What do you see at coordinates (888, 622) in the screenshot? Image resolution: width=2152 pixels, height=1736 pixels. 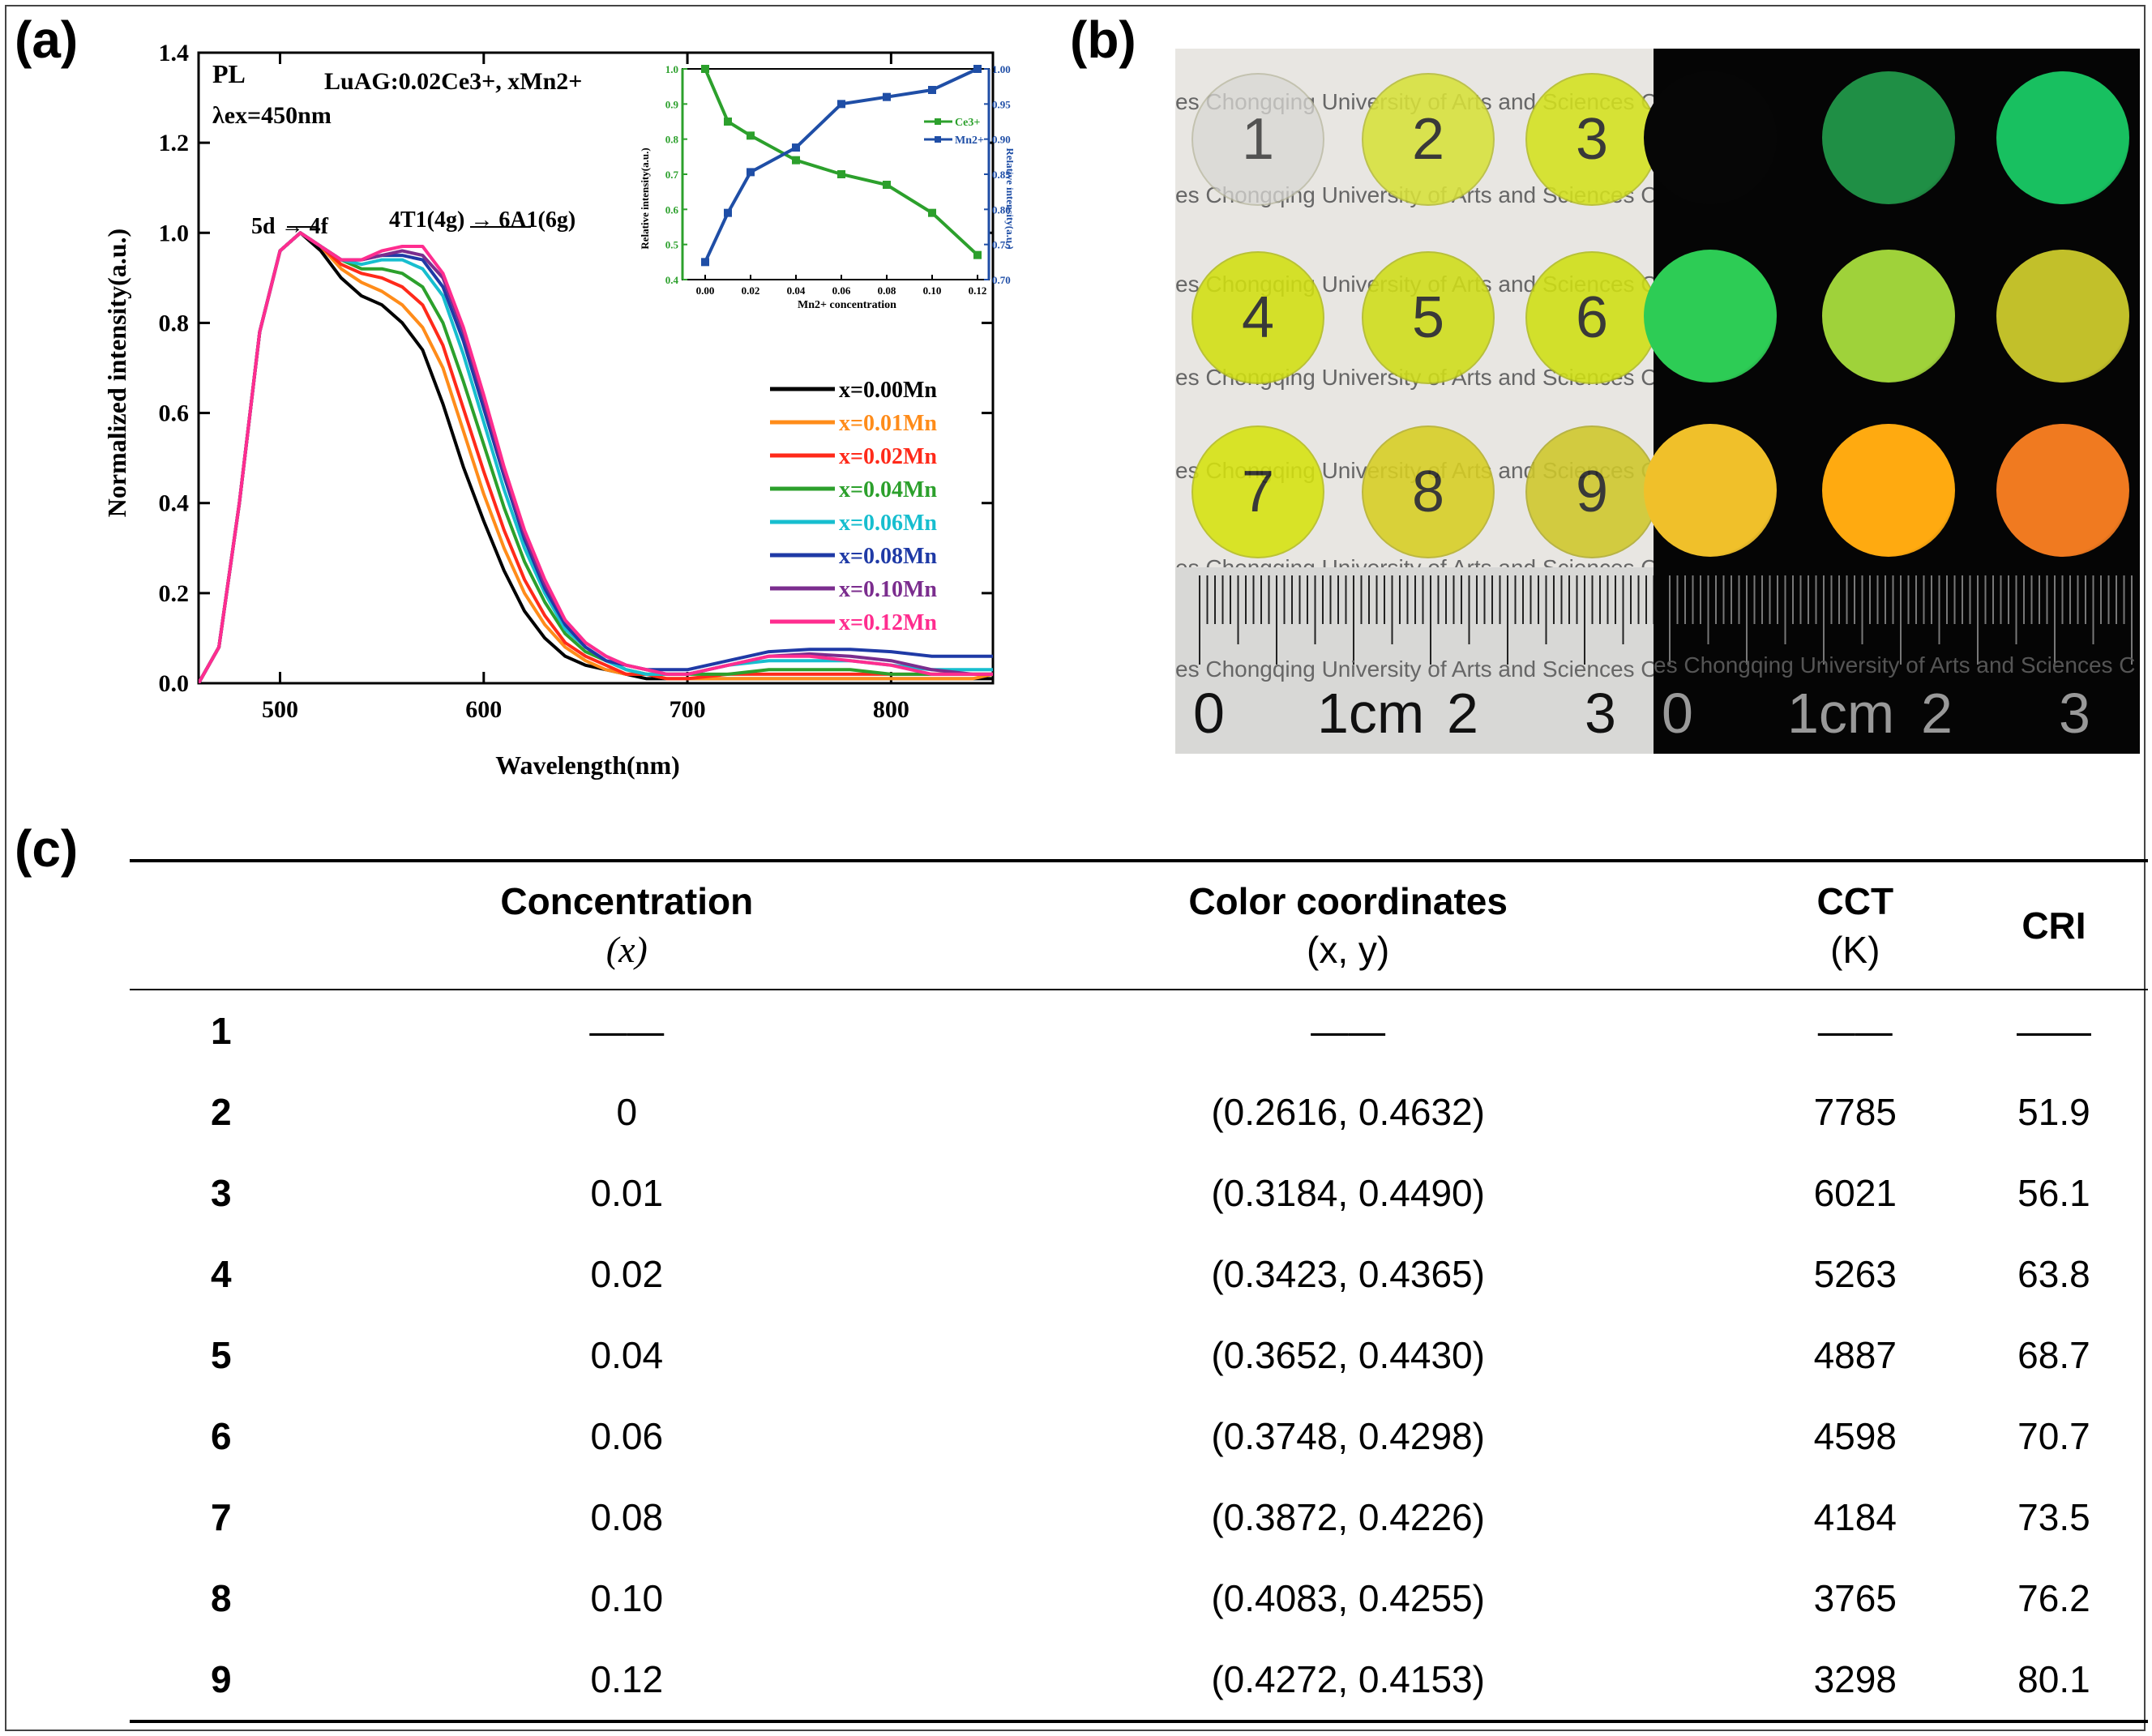 I see `legend-label: x=0.12Mn` at bounding box center [888, 622].